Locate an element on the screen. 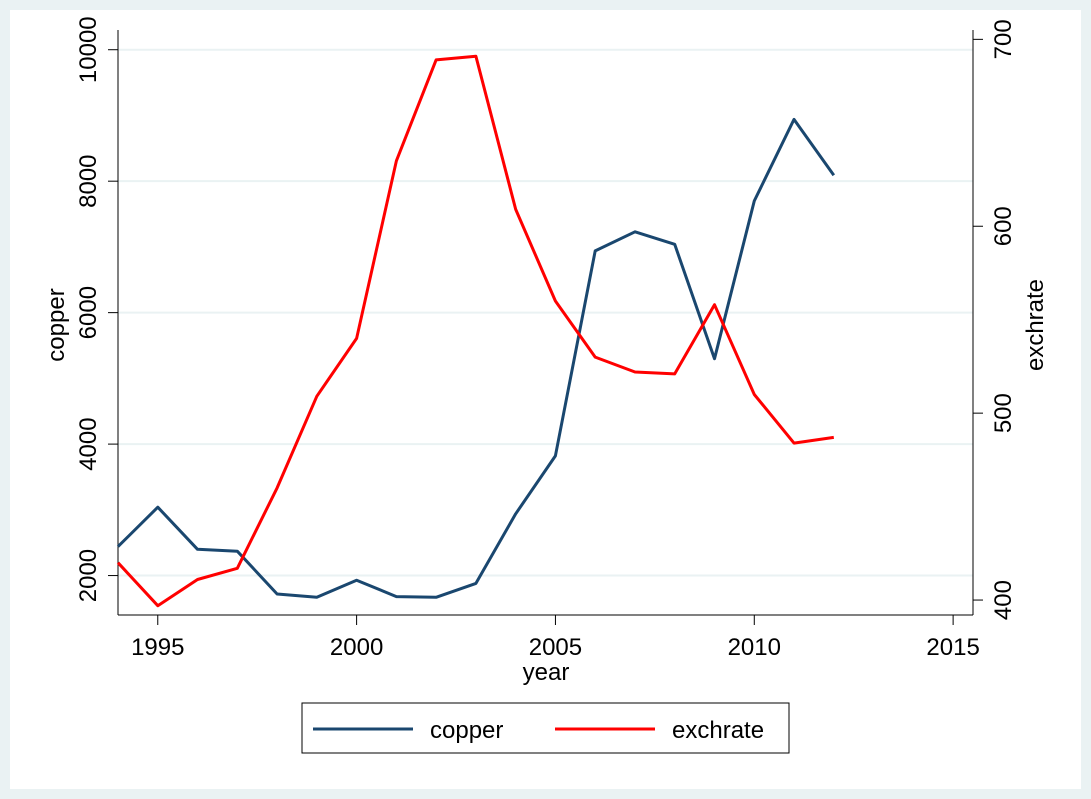 This screenshot has width=1091, height=799. x-tick-label: 1995 is located at coordinates (157, 647).